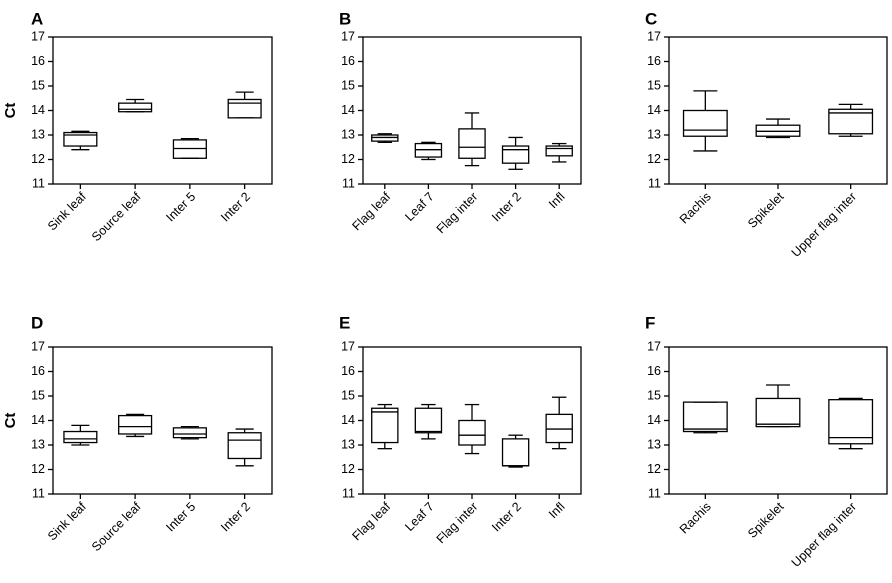 This screenshot has width=892, height=583. Describe the element at coordinates (37, 18) in the screenshot. I see `panel-letter: A` at that location.